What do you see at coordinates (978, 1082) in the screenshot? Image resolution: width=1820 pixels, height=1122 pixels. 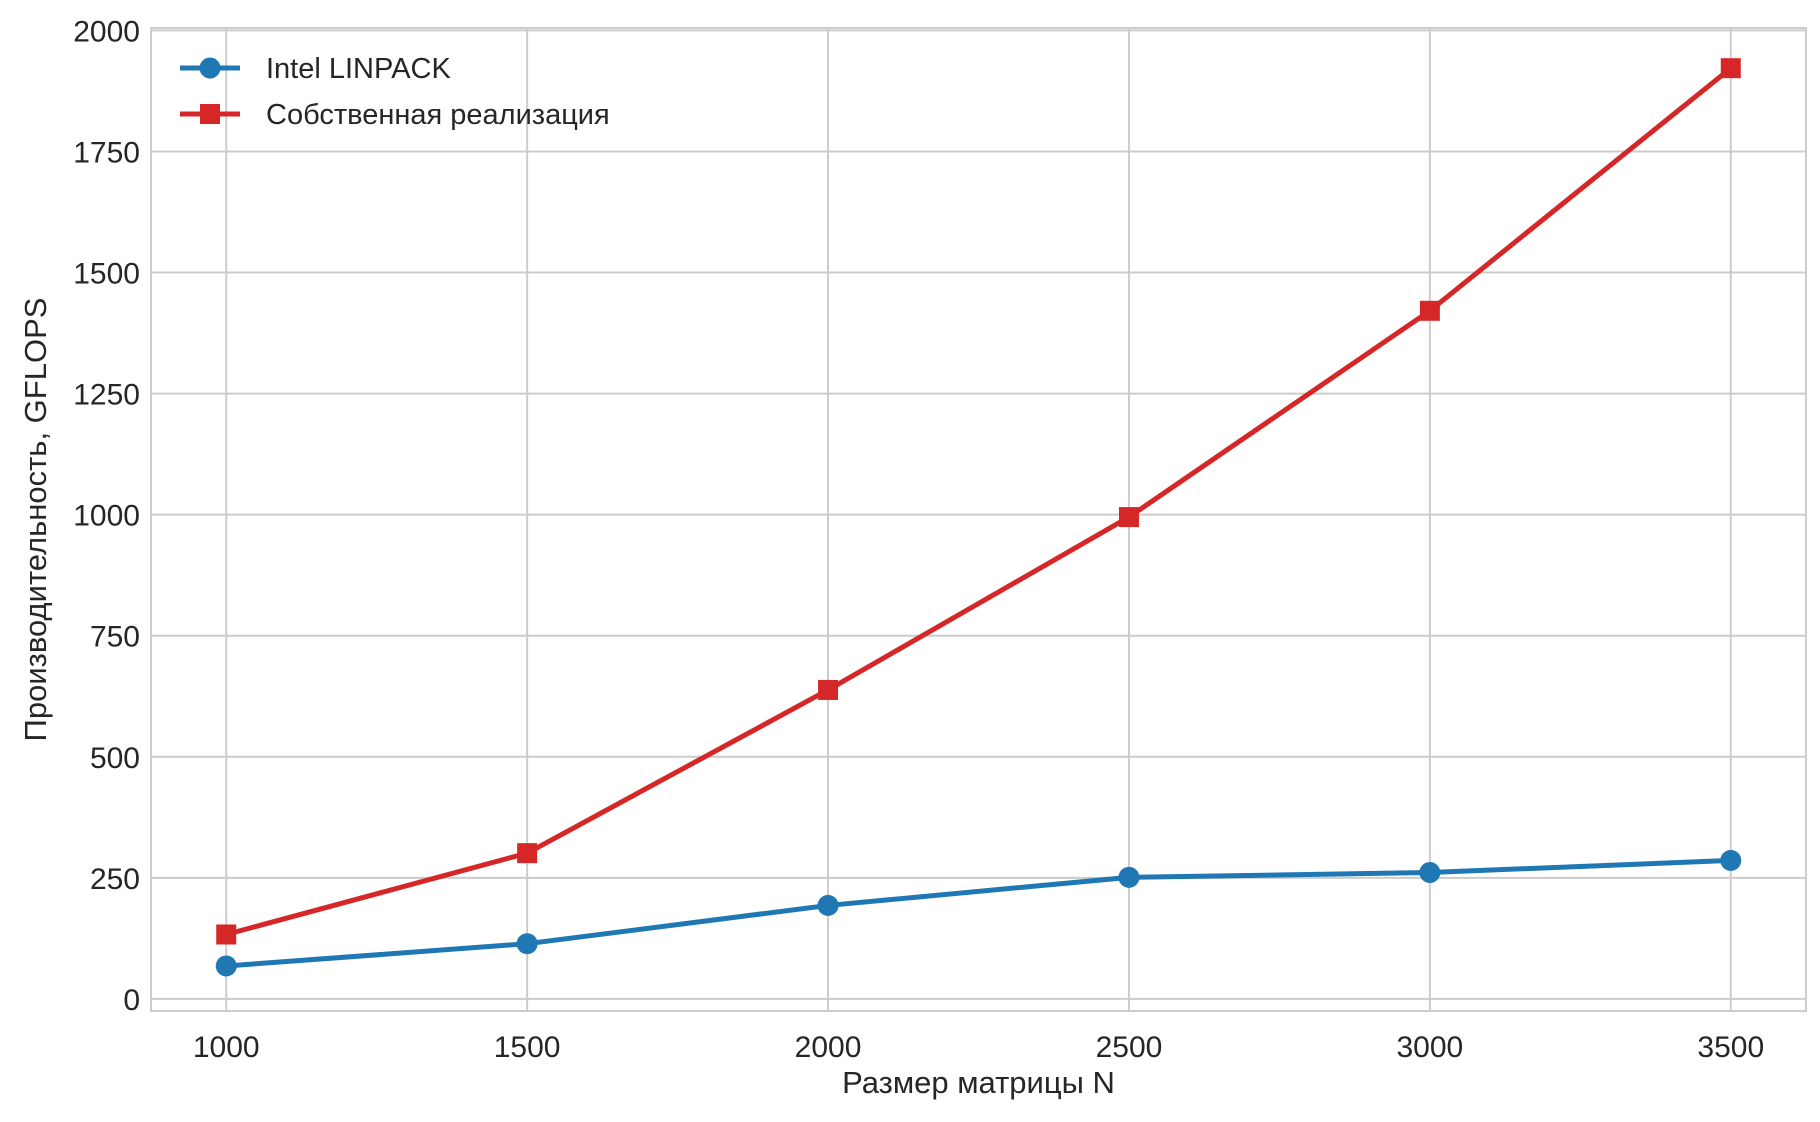 I see `x-axis-title: Размер матрицы N` at bounding box center [978, 1082].